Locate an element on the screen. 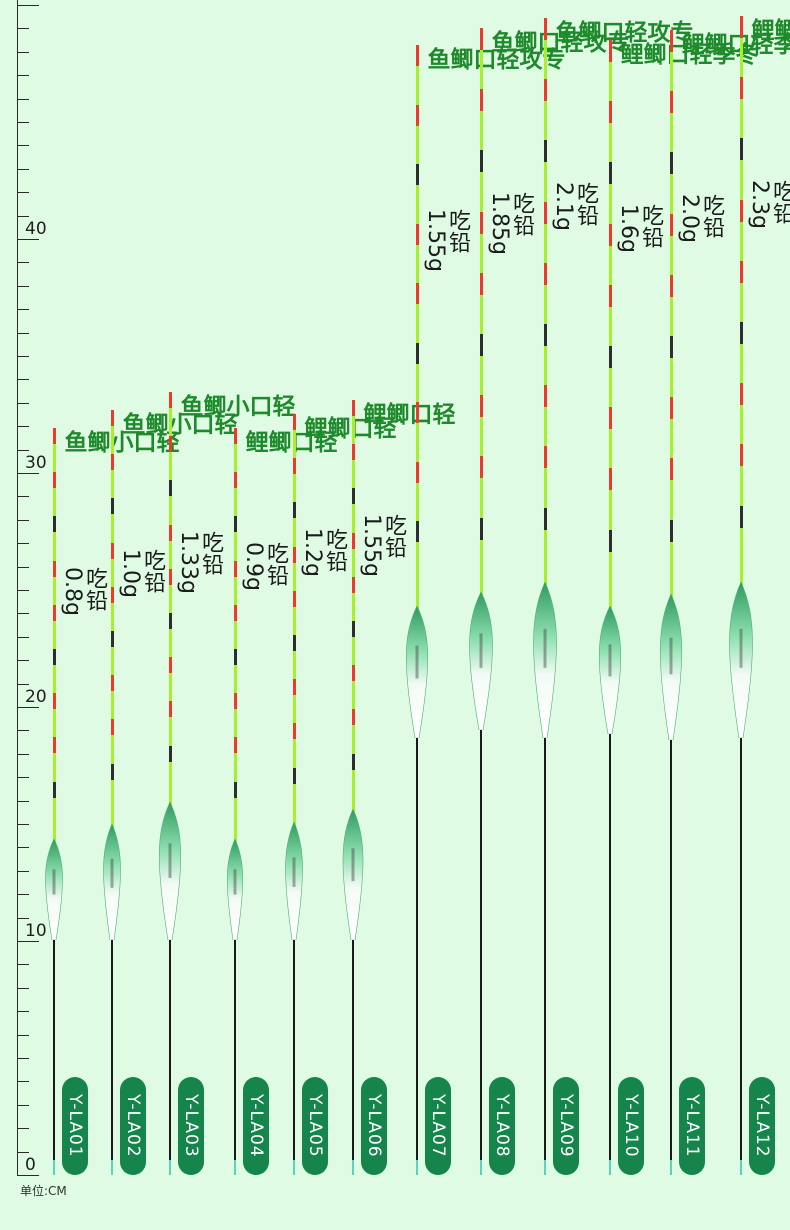 This screenshot has width=790, height=1230. ruler-label: 0 is located at coordinates (30, 1165).